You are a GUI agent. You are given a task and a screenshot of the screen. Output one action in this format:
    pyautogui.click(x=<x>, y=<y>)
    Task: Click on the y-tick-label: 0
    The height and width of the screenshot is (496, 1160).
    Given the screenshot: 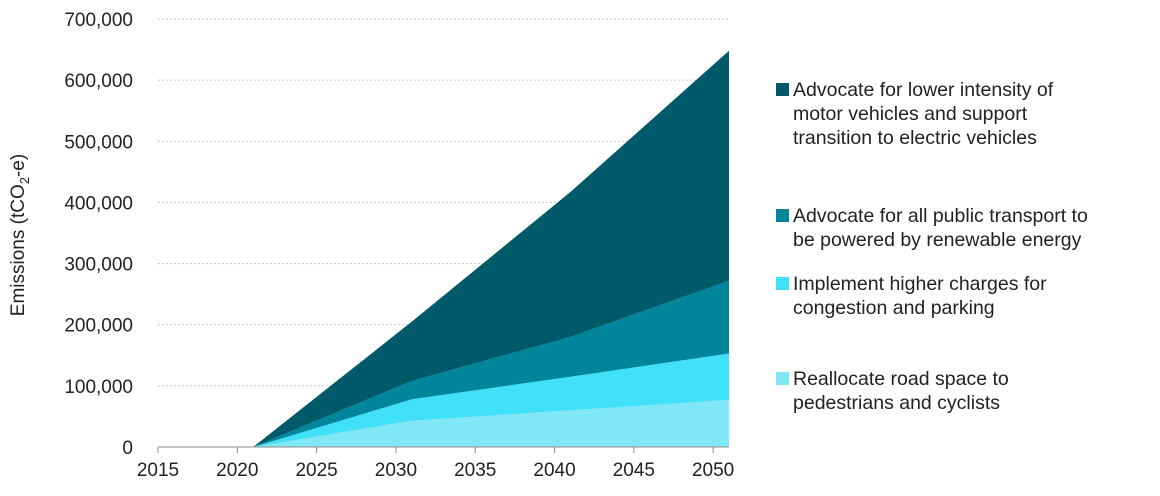 What is the action you would take?
    pyautogui.click(x=127, y=448)
    